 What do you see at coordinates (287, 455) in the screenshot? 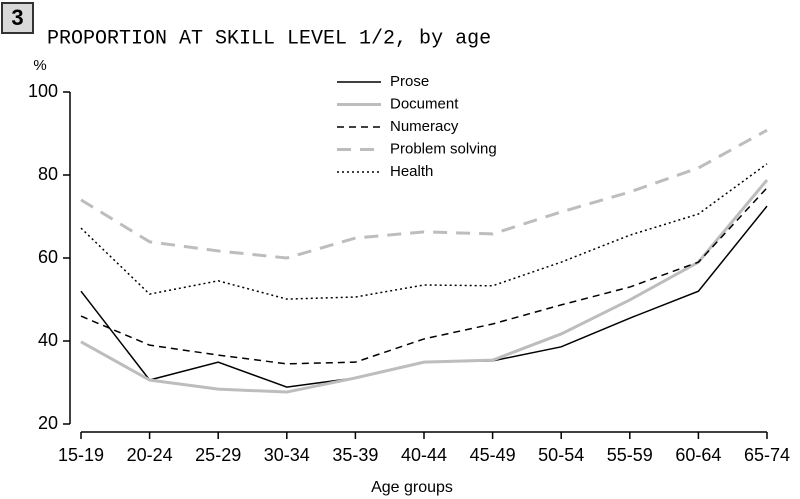
I see `x-tick-label: 30-34` at bounding box center [287, 455].